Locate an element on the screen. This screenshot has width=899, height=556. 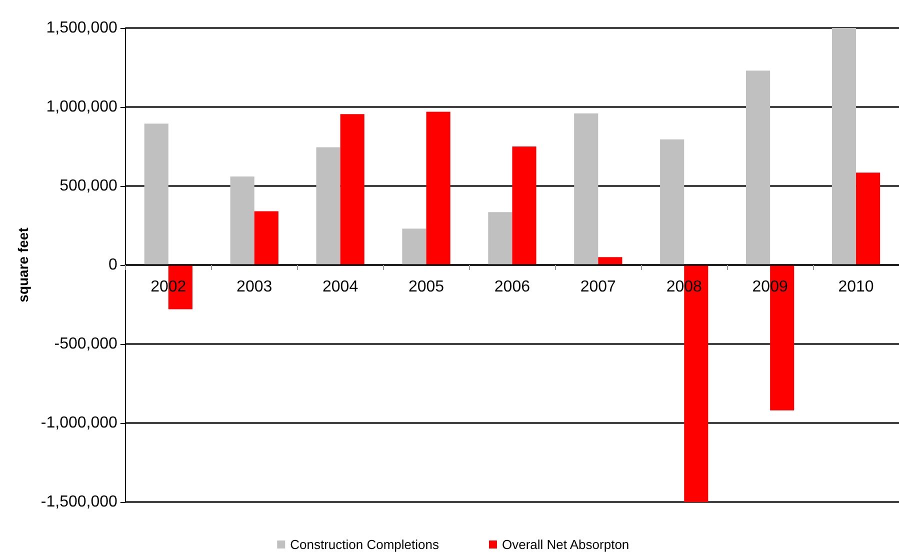
y-tick-label: -1,500,000 is located at coordinates (79, 502).